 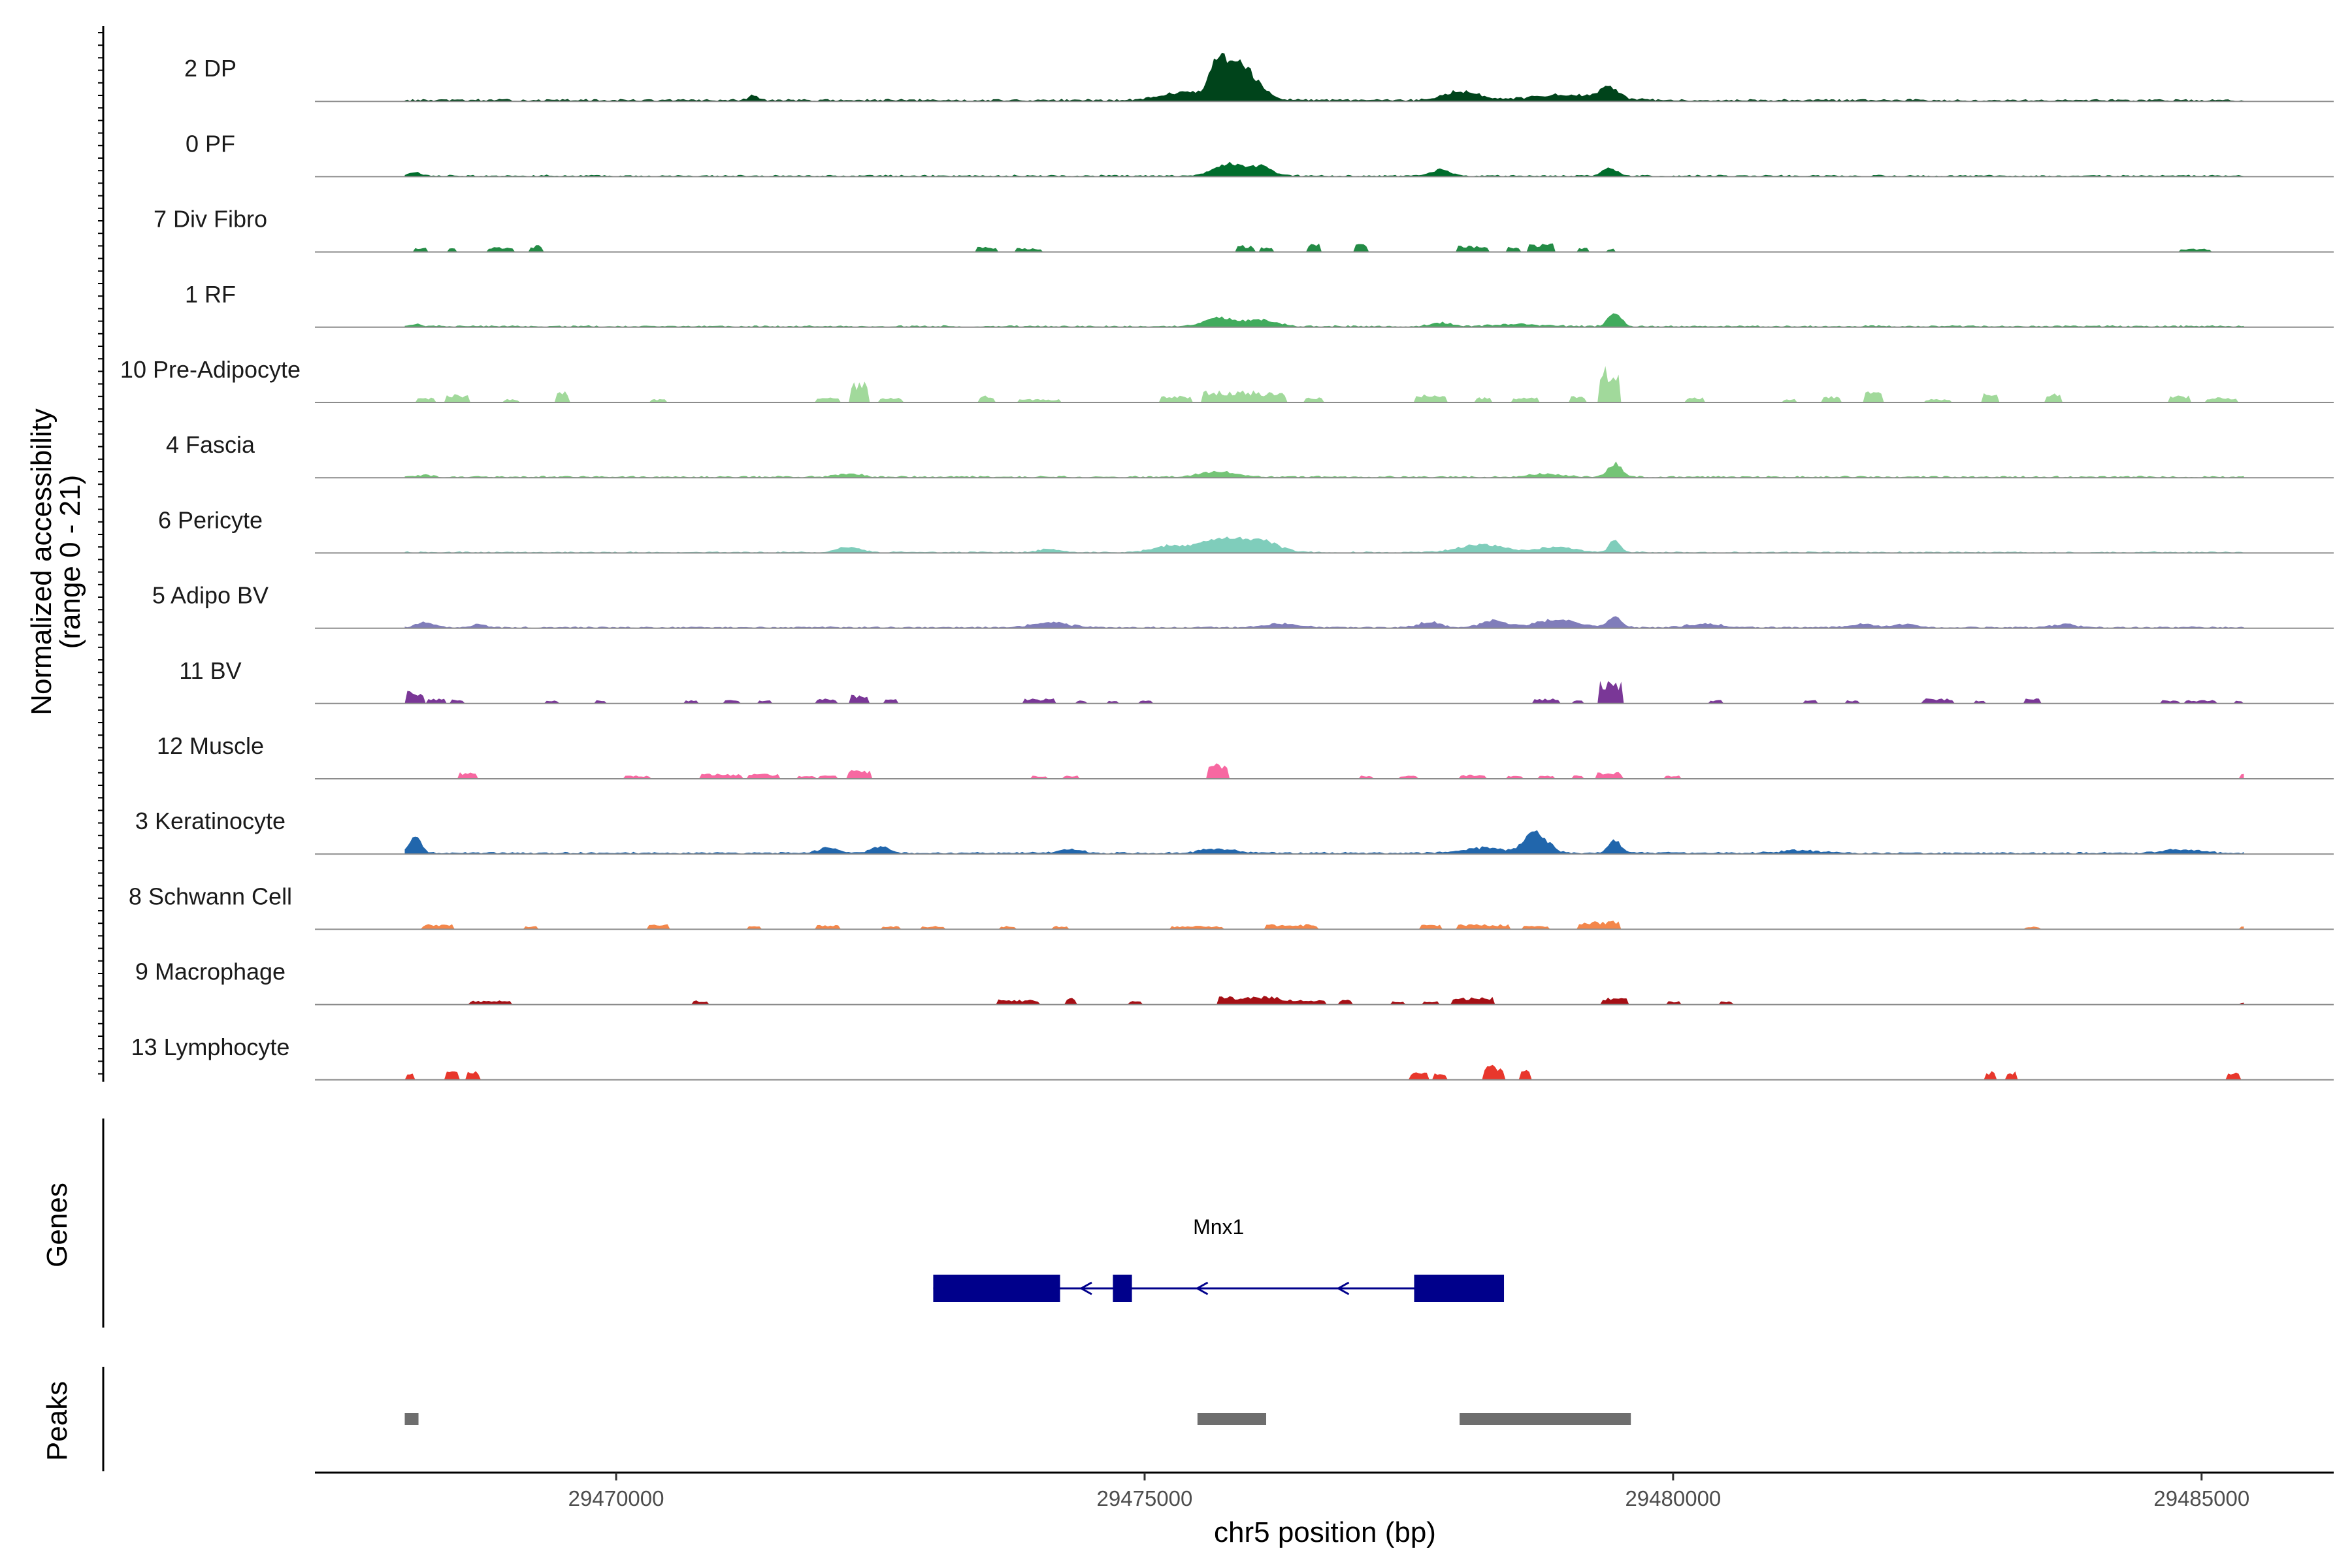 I want to click on track-area-1-rf, so click(x=1324, y=320).